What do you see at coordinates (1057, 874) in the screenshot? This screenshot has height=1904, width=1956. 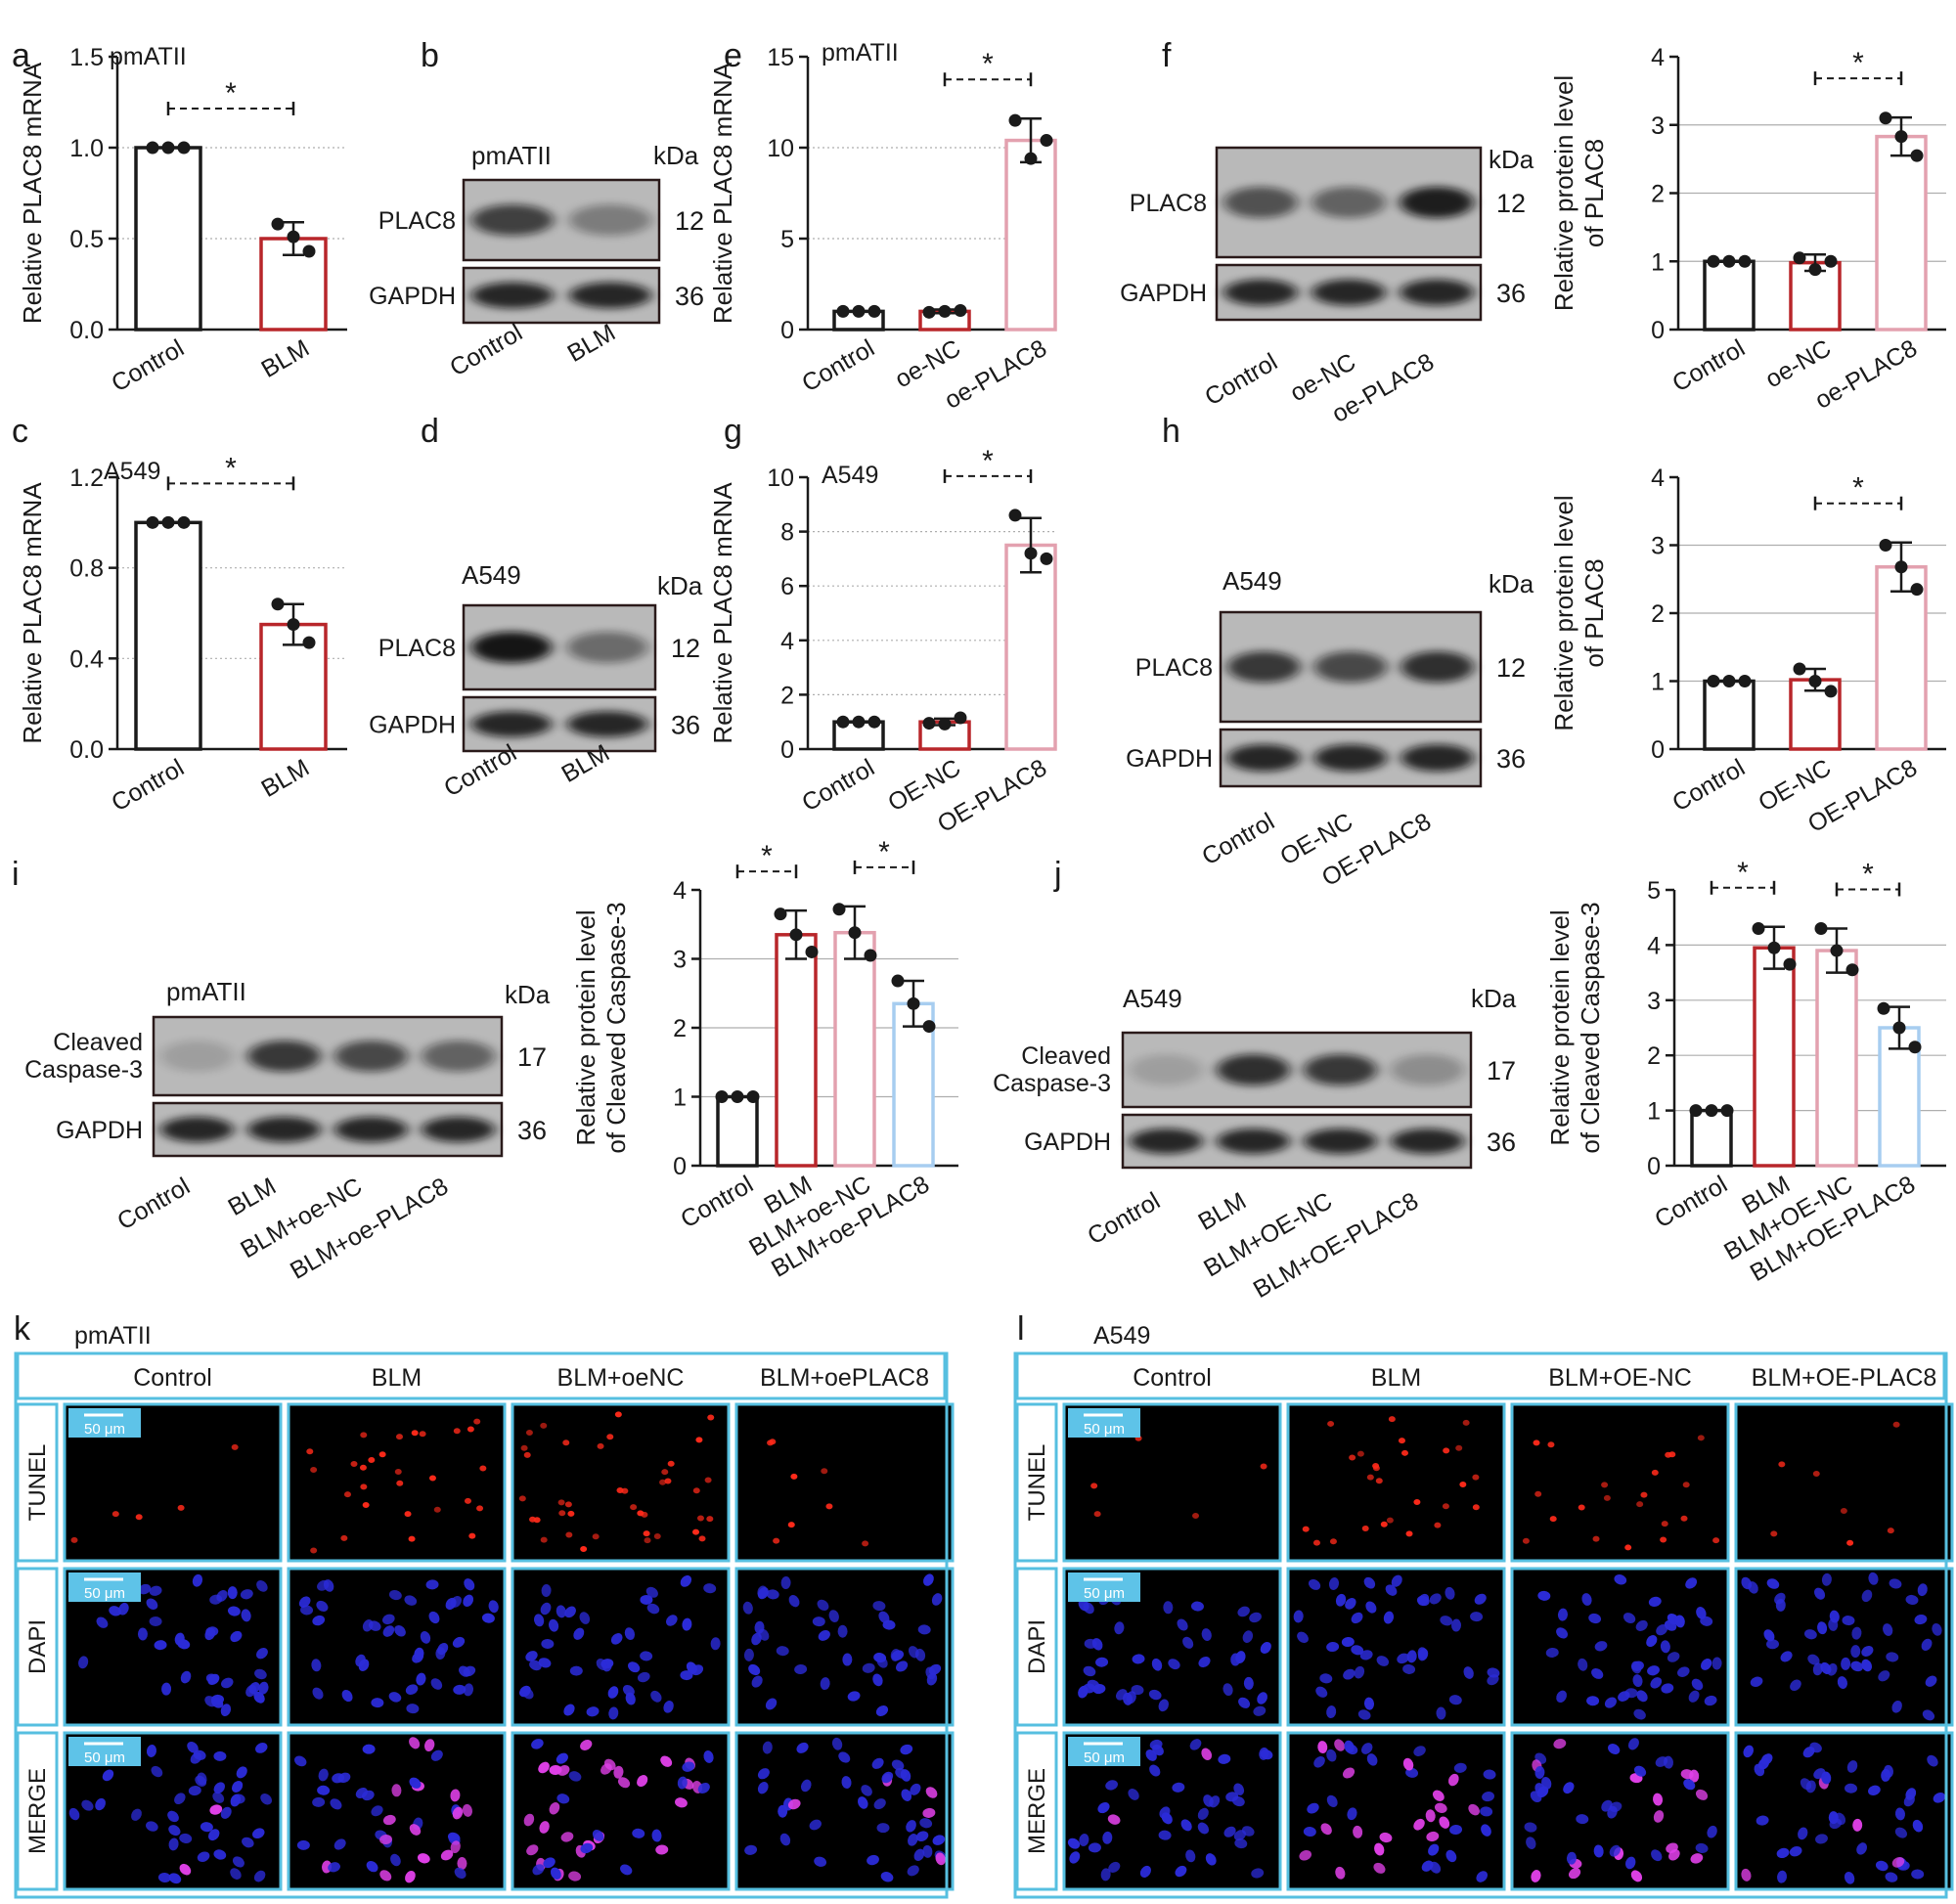 I see `panel-letter-j: j` at bounding box center [1057, 874].